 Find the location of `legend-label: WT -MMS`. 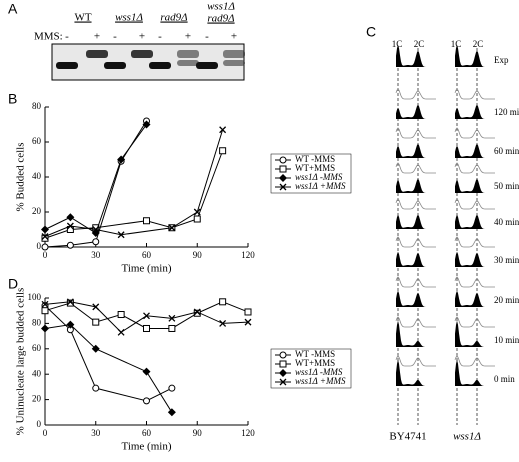

legend-label: WT -MMS is located at coordinates (315, 354).